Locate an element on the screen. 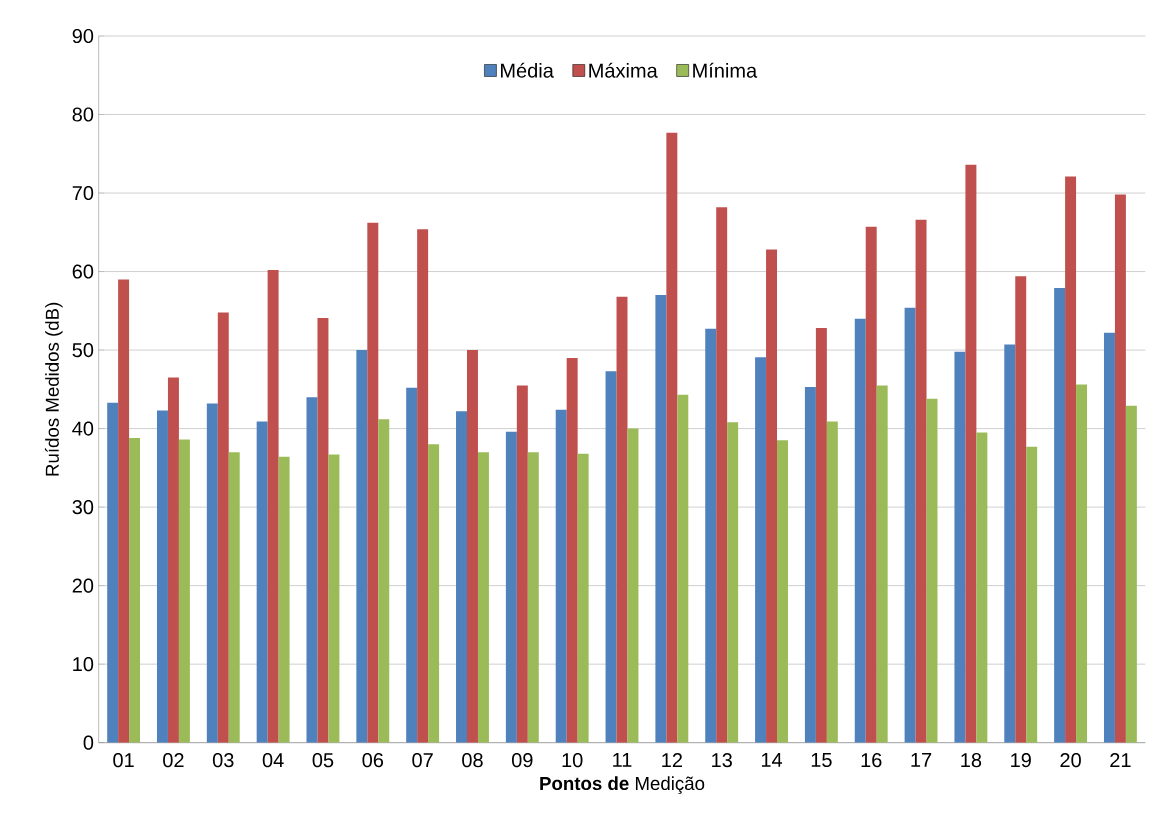 The image size is (1176, 835). legend-label: Média is located at coordinates (527, 70).